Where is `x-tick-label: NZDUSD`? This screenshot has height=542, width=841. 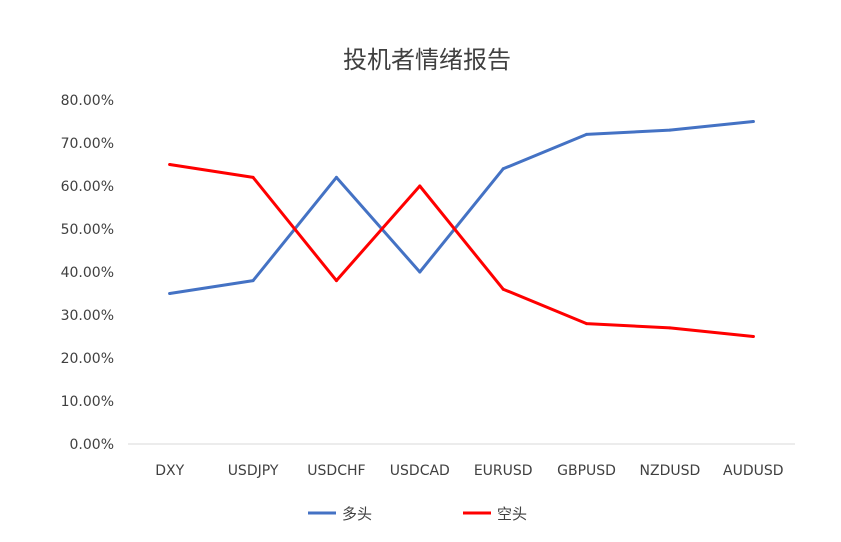 x-tick-label: NZDUSD is located at coordinates (670, 471).